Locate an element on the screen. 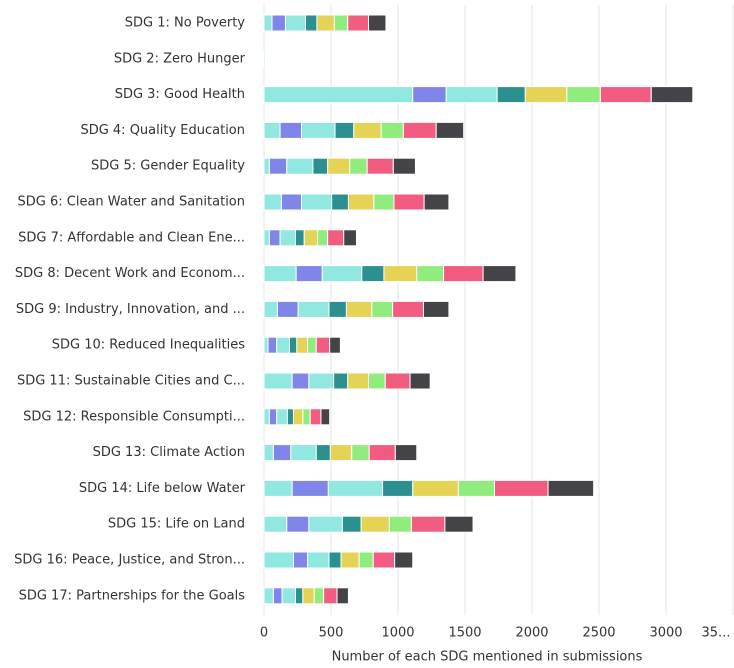 This screenshot has width=734, height=668. x-tick-label: 2500 is located at coordinates (598, 633).